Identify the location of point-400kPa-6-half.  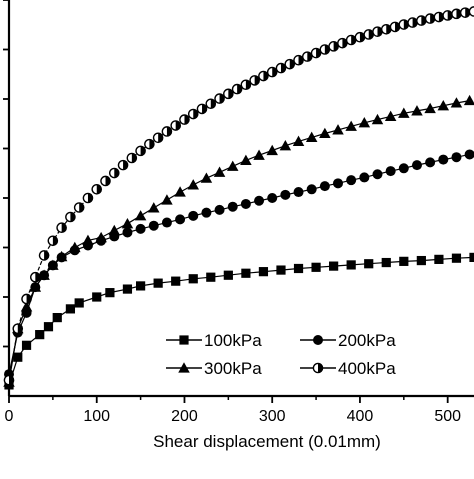
(64, 228).